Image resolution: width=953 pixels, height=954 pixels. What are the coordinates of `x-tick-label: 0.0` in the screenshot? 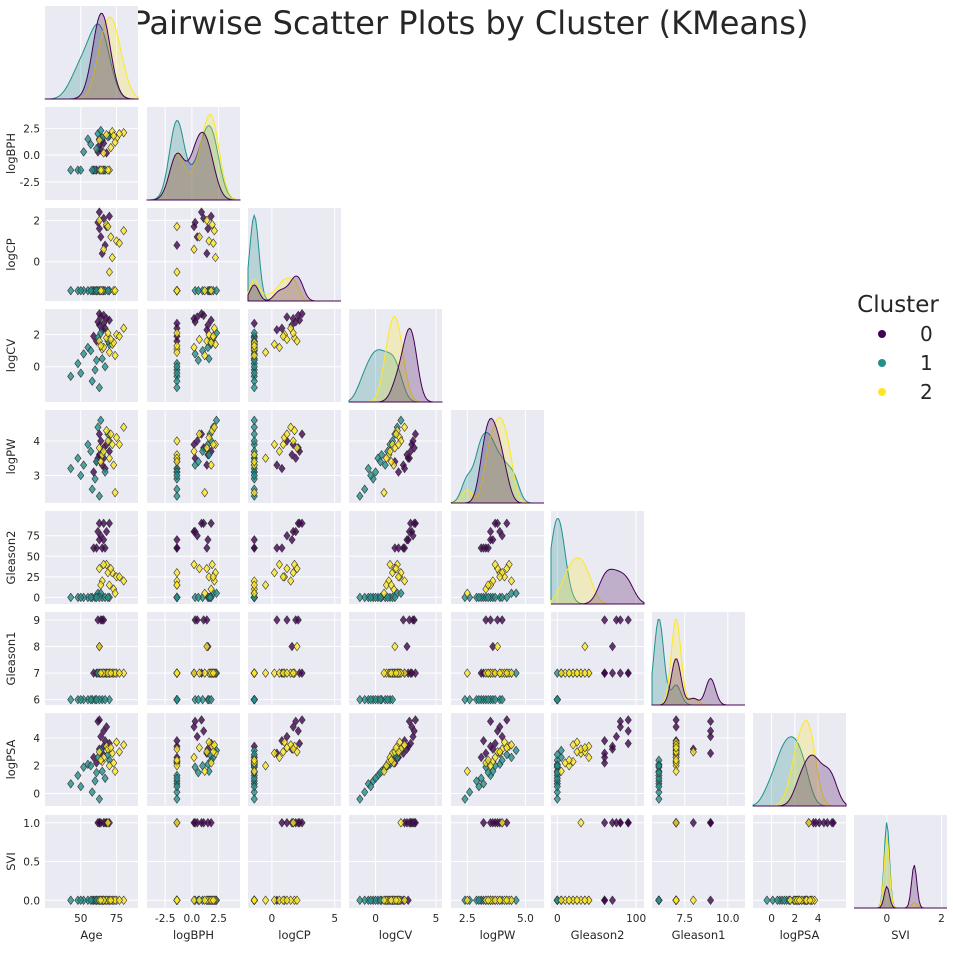 It's located at (192, 919).